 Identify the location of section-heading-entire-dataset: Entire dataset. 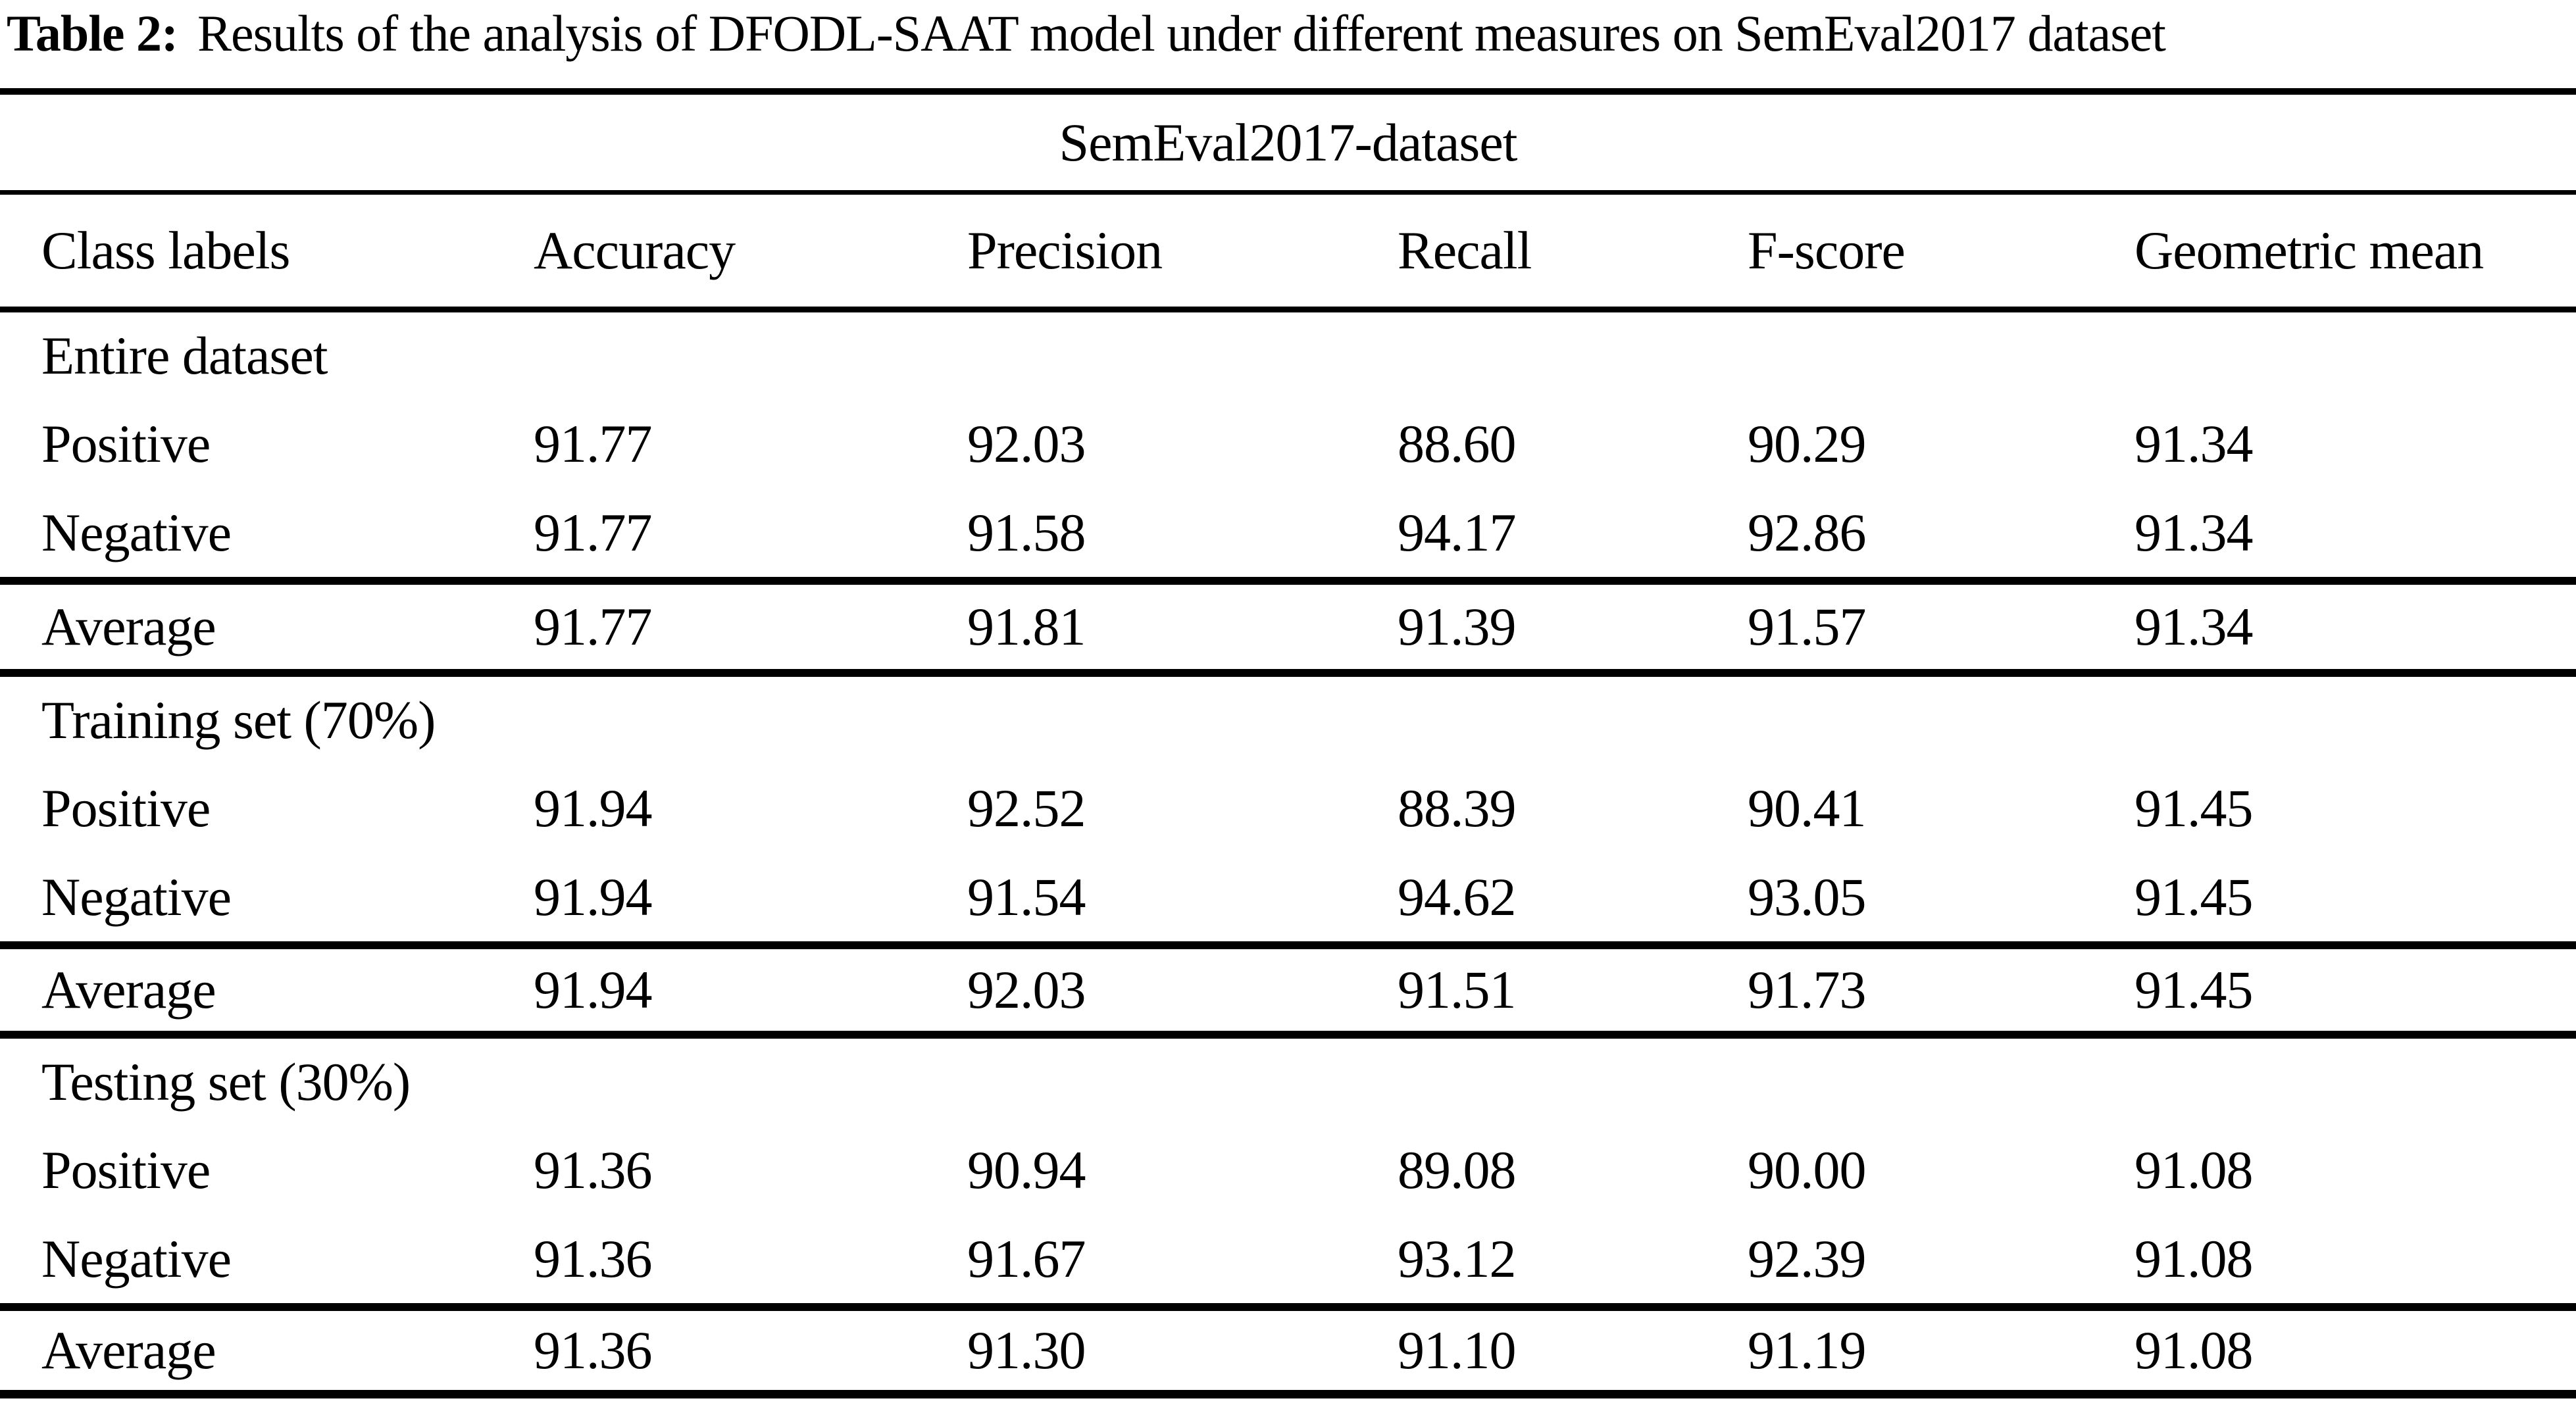
(1288, 355).